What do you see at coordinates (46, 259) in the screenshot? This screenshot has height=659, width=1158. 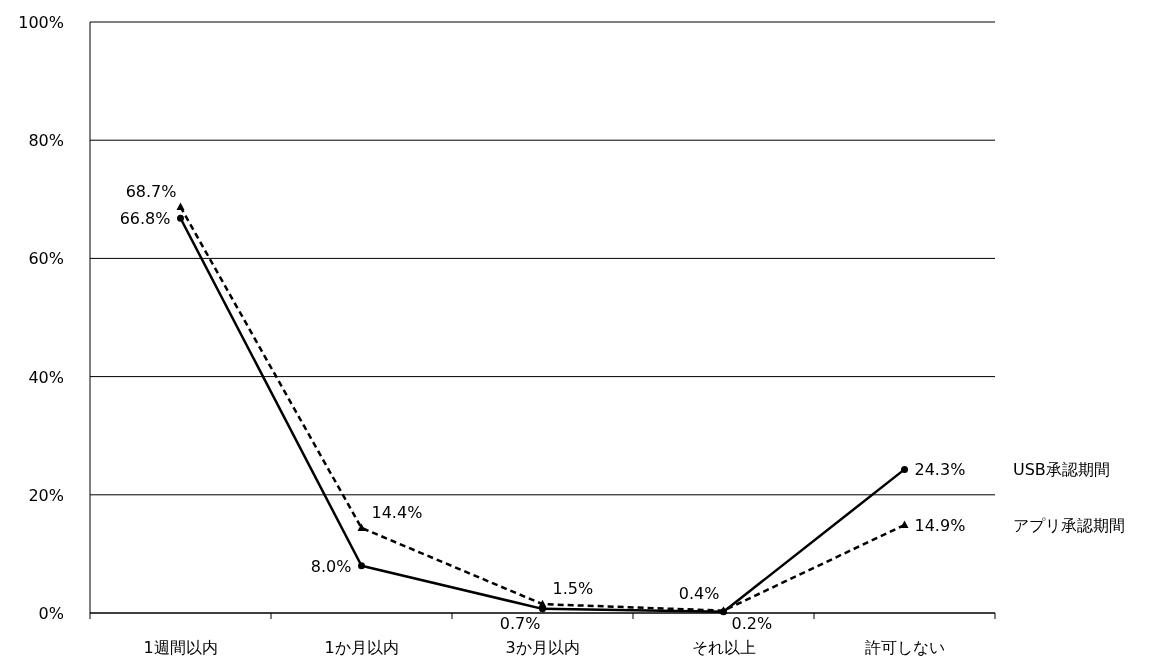 I see `y-tick-label: 60%` at bounding box center [46, 259].